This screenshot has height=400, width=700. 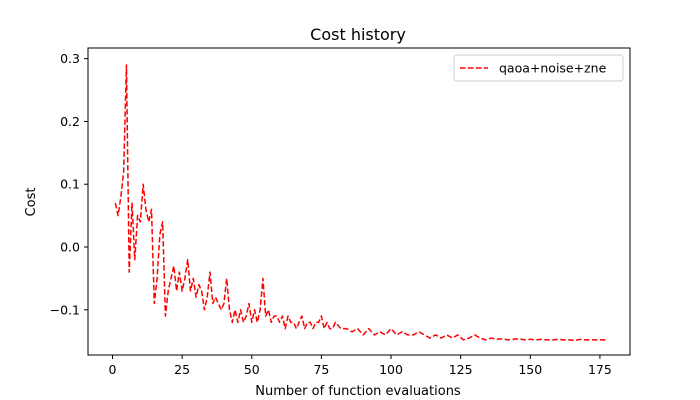 What do you see at coordinates (182, 369) in the screenshot?
I see `x-tick-label: 25` at bounding box center [182, 369].